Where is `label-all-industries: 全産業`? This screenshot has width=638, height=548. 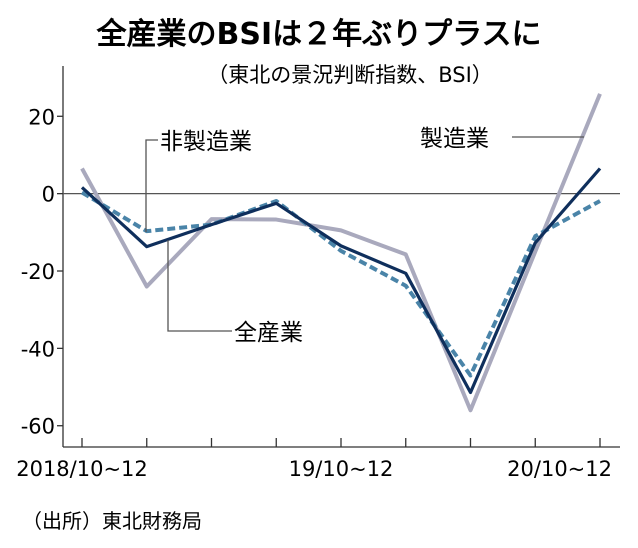 label-all-industries: 全産業 is located at coordinates (268, 333).